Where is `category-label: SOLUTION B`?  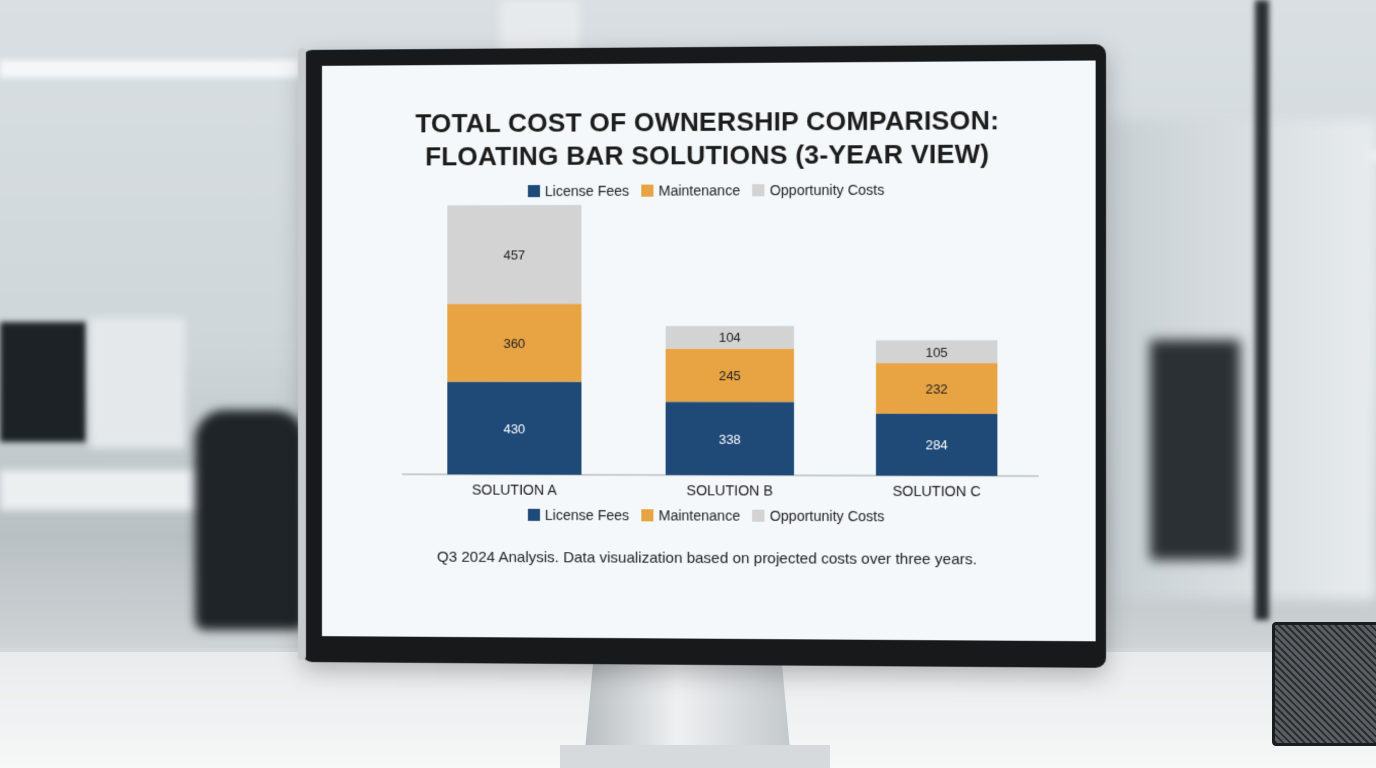
category-label: SOLUTION B is located at coordinates (730, 490).